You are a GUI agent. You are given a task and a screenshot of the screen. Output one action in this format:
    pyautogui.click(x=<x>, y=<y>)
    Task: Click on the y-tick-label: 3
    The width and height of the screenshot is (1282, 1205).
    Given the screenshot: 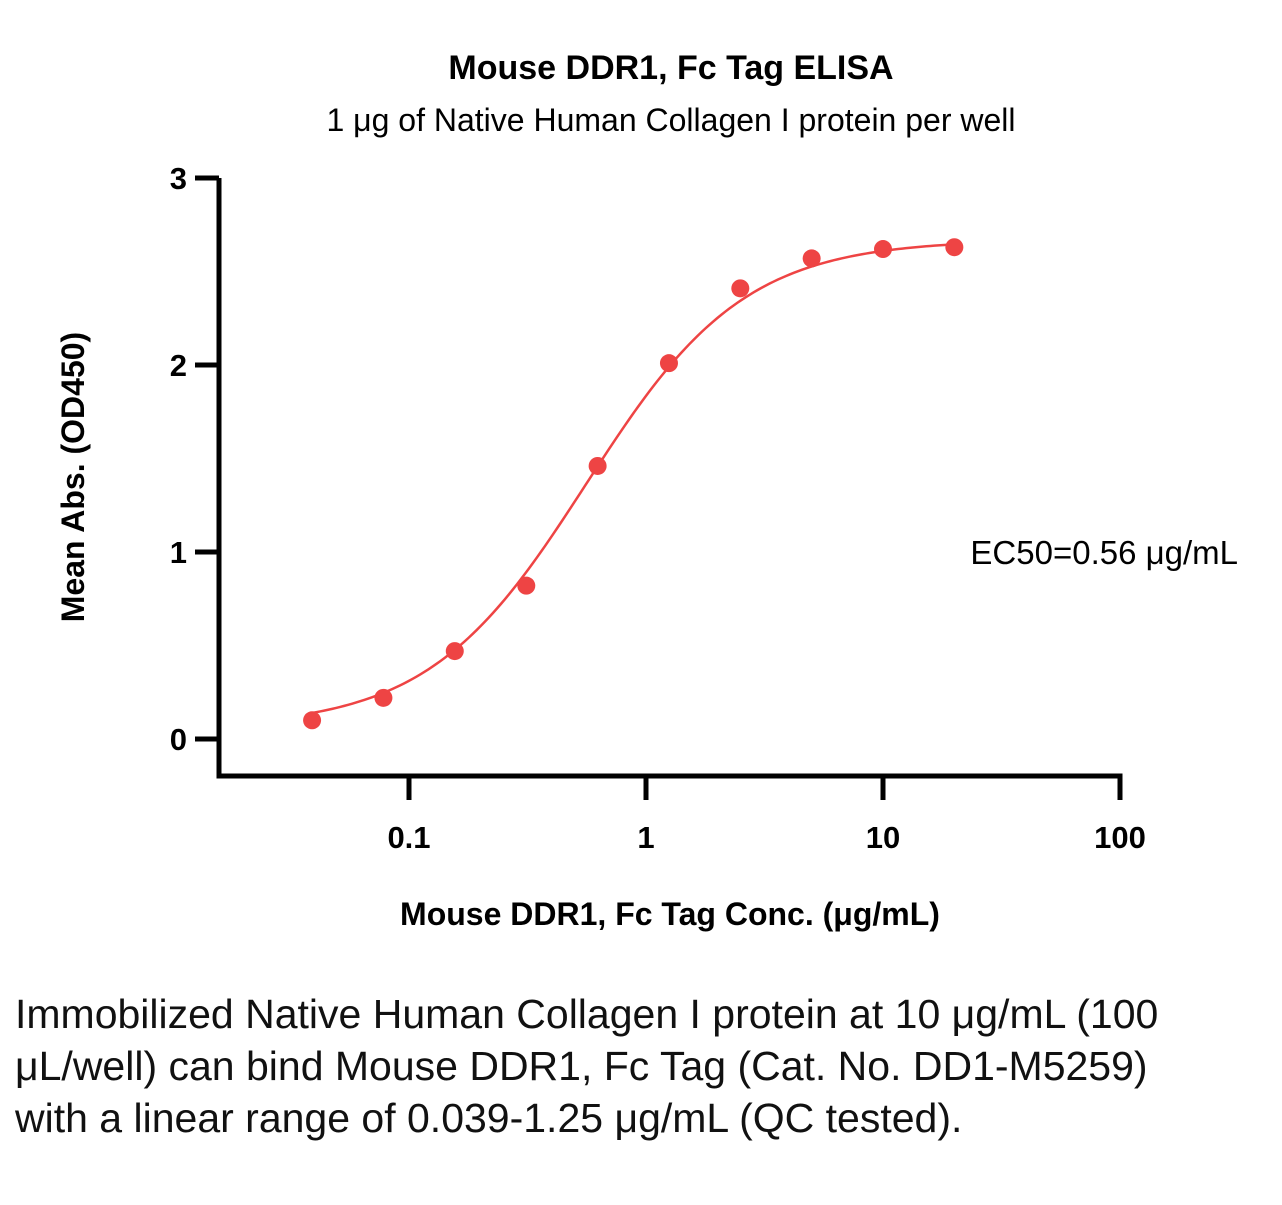 What is the action you would take?
    pyautogui.click(x=178, y=178)
    